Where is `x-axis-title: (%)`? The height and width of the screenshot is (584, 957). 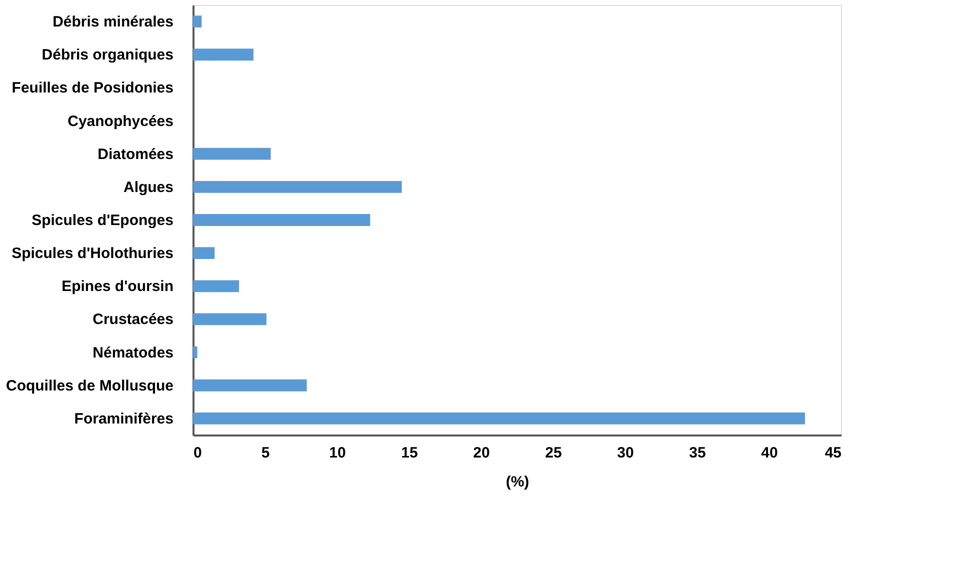
x-axis-title: (%) is located at coordinates (518, 482).